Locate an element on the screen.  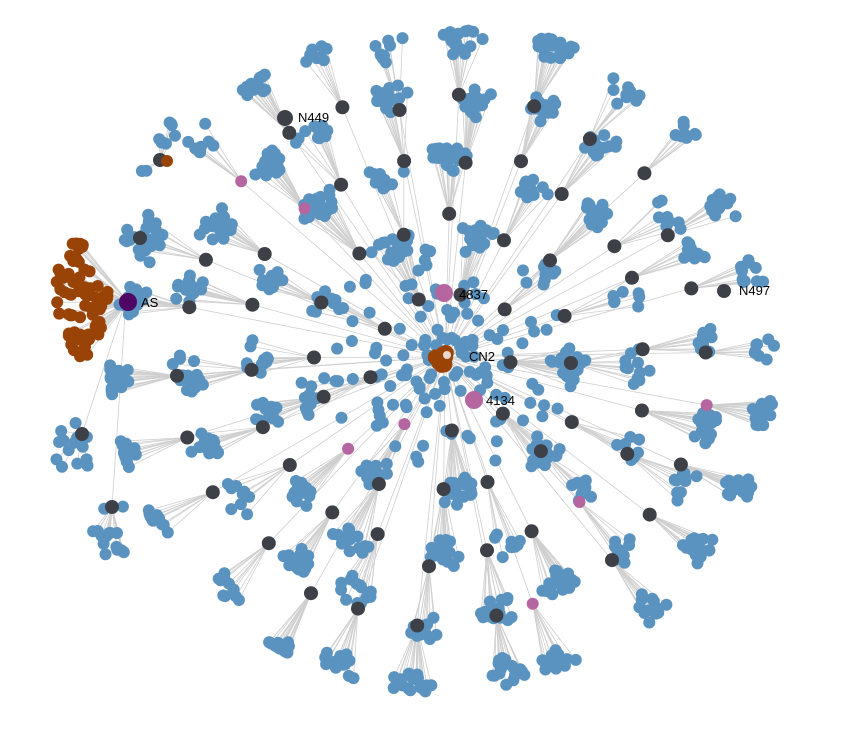
small-brown-node is located at coordinates (167, 161).